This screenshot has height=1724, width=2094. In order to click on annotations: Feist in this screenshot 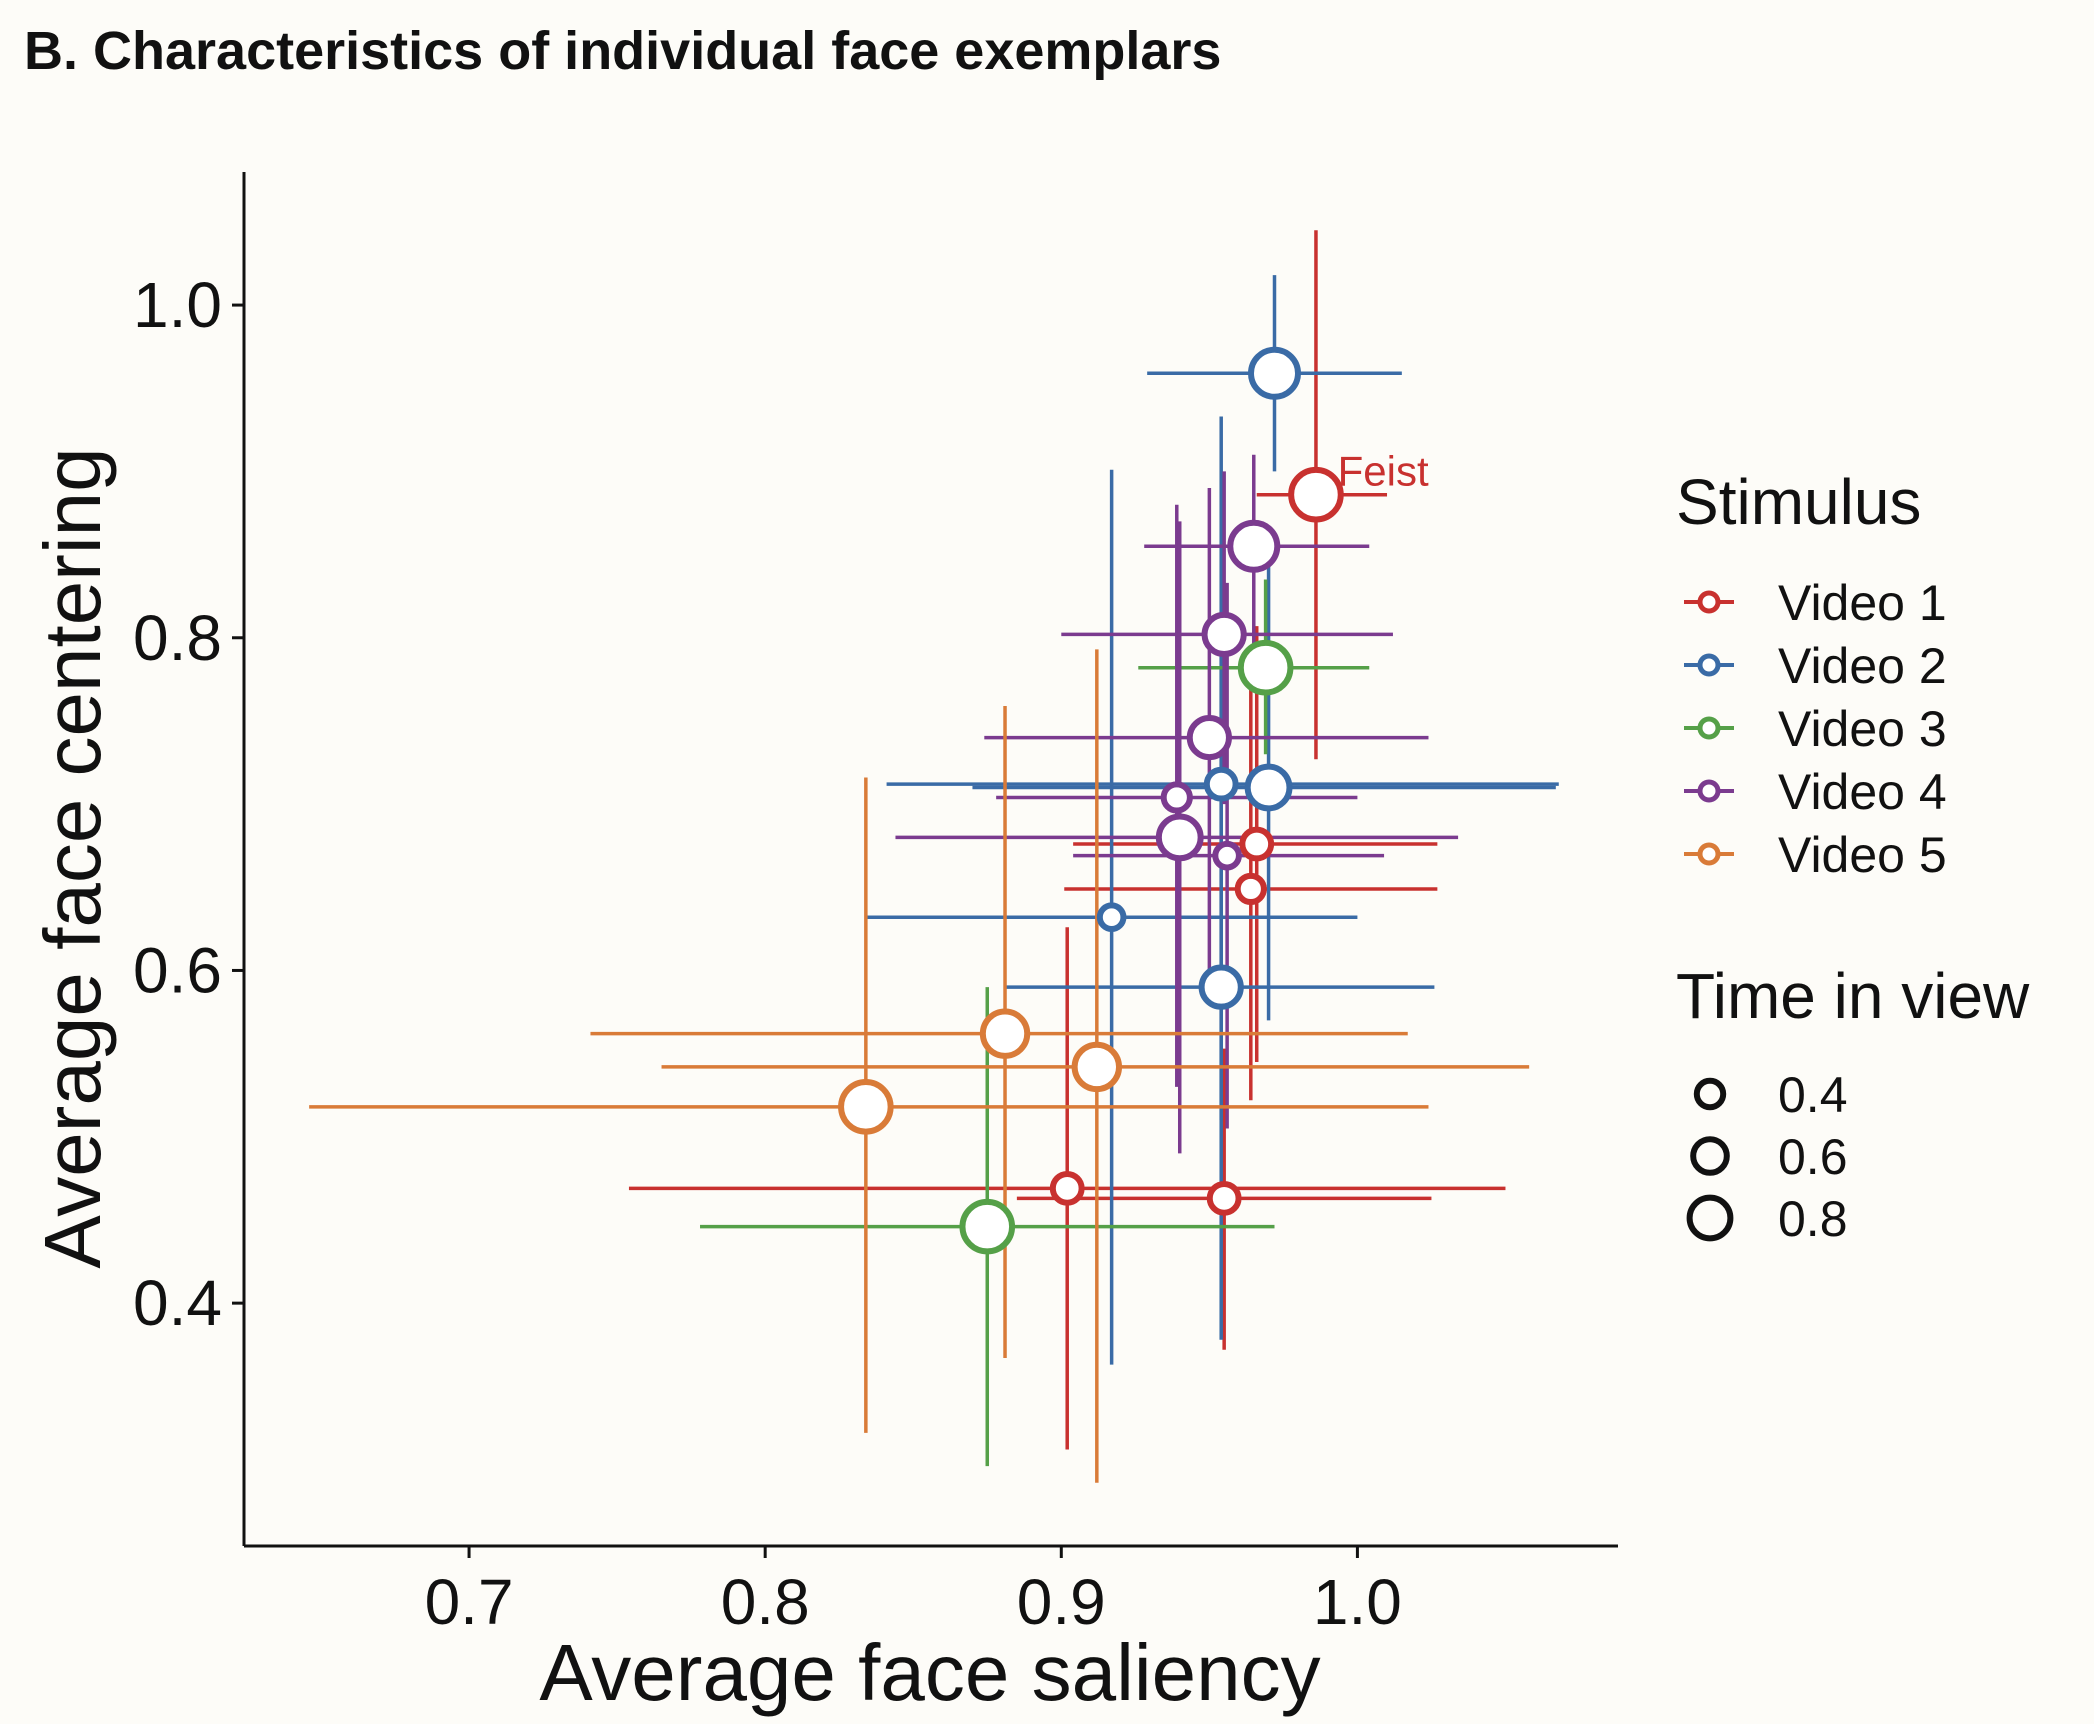, I will do `click(1383, 470)`.